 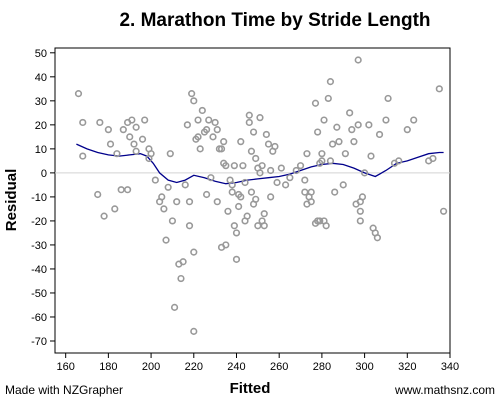 What do you see at coordinates (41, 126) in the screenshot?
I see `y-tick-label: 20` at bounding box center [41, 126].